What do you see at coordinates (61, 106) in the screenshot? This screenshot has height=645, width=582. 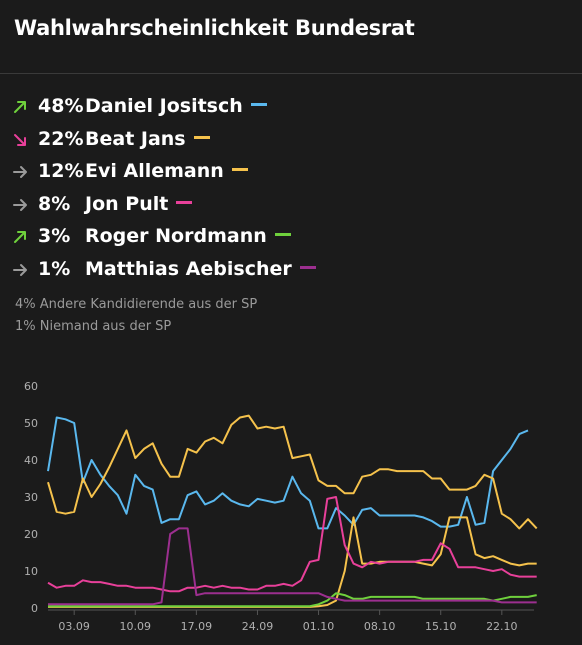 I see `candidate-percentage: 48%` at bounding box center [61, 106].